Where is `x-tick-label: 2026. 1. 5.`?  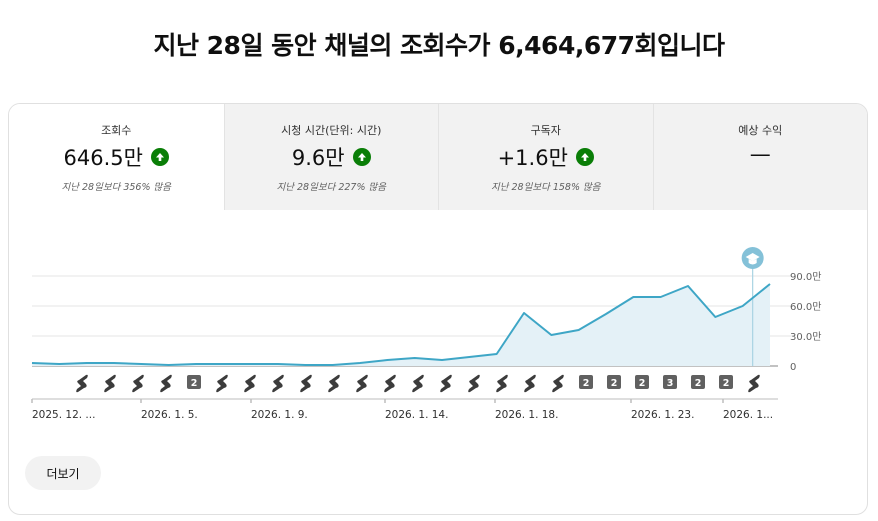
x-tick-label: 2026. 1. 5. is located at coordinates (169, 415).